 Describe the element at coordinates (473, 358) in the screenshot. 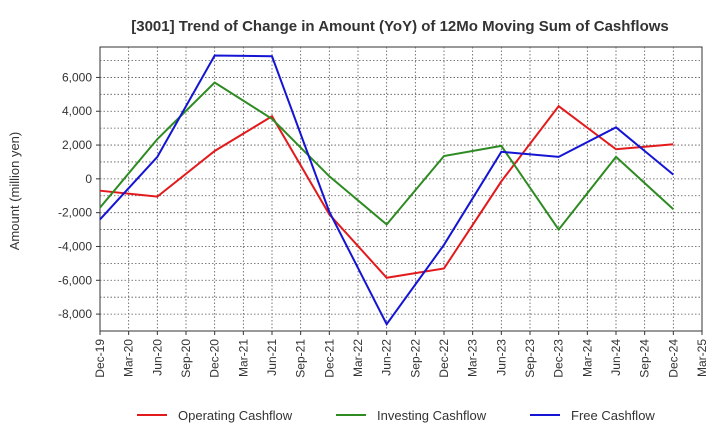

I see `x-tick-label: Mar-23` at that location.